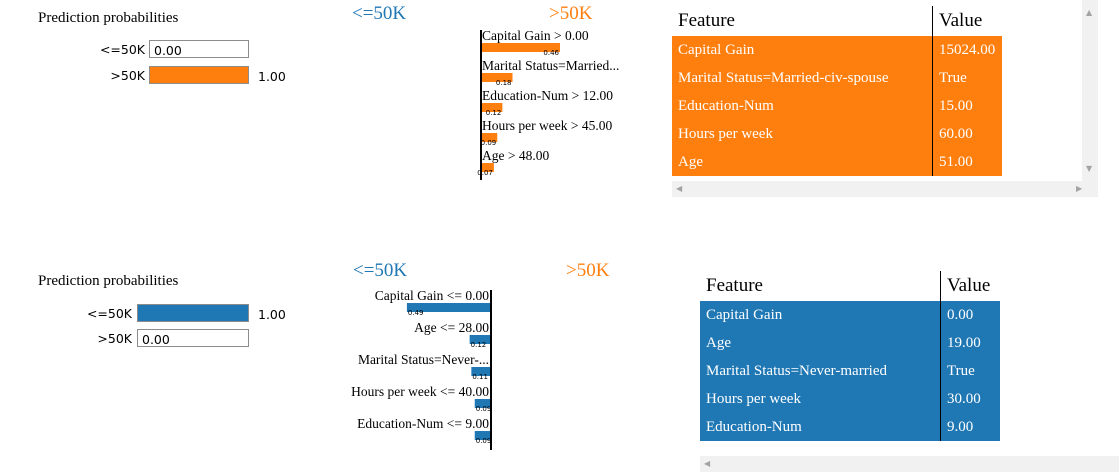 Image resolution: width=1119 pixels, height=472 pixels. I want to click on table-row: Hours per week 30.00, so click(850, 399).